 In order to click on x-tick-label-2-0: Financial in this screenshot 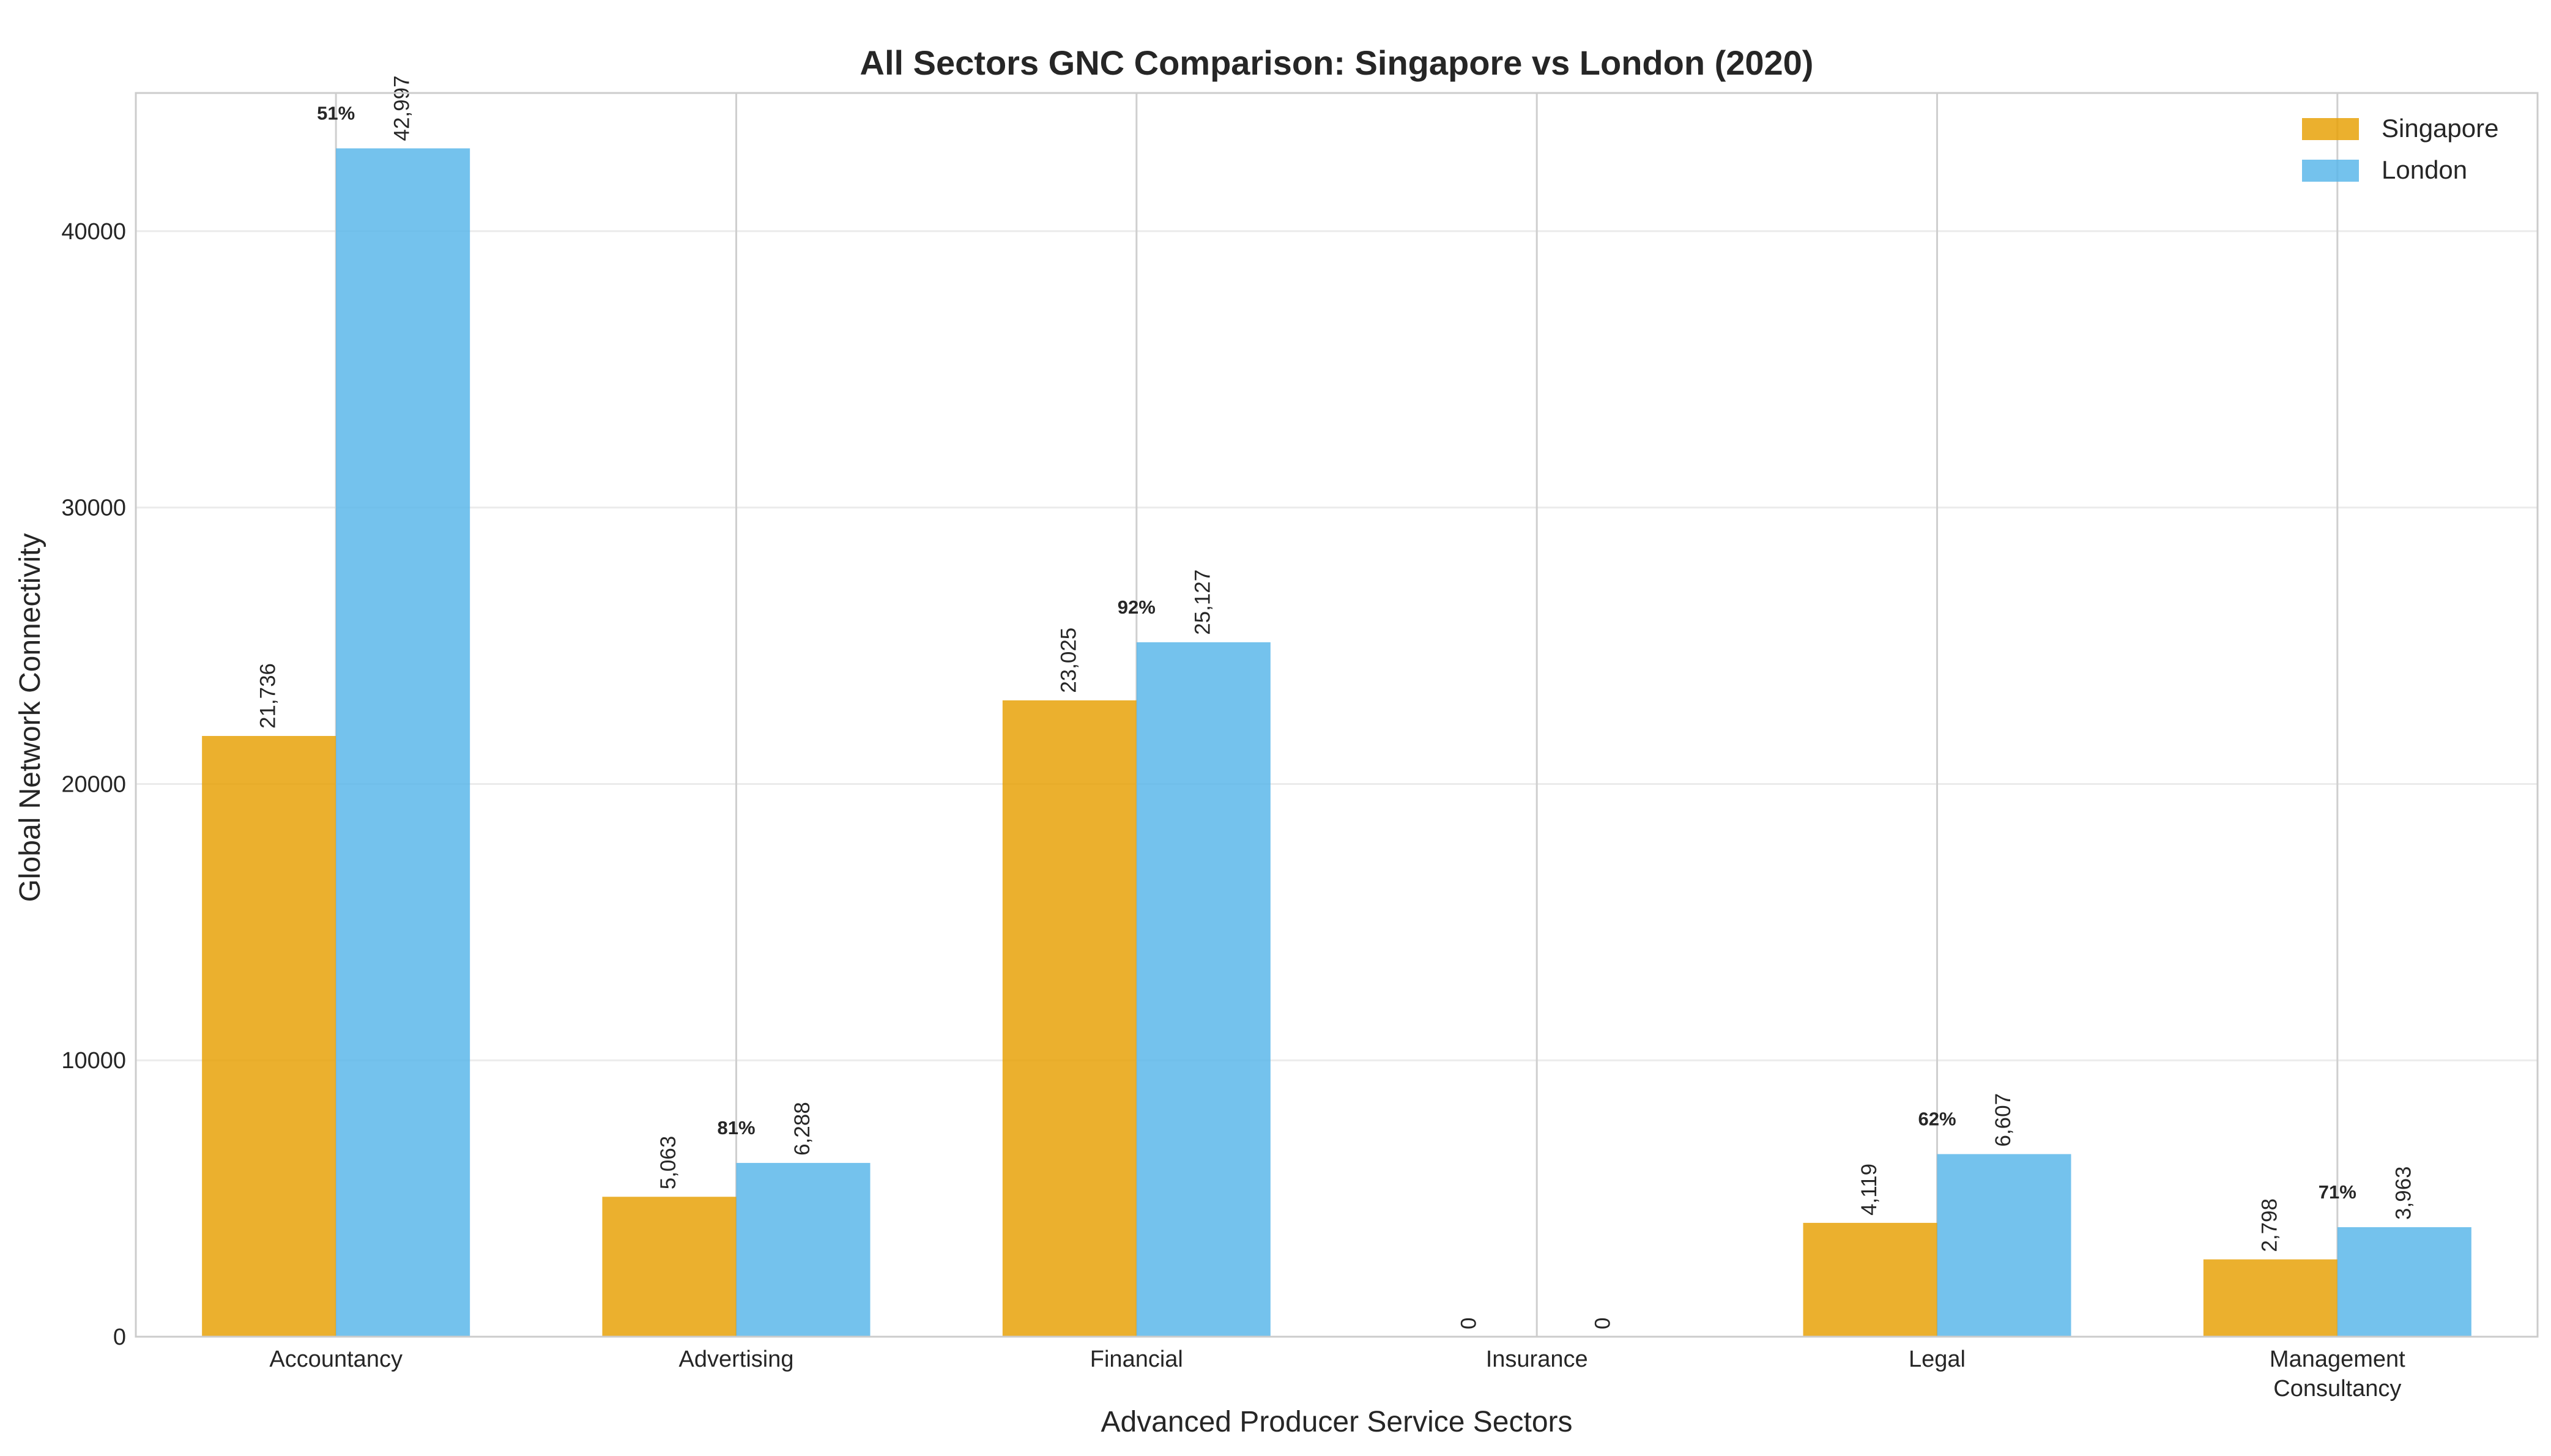, I will do `click(1136, 1359)`.